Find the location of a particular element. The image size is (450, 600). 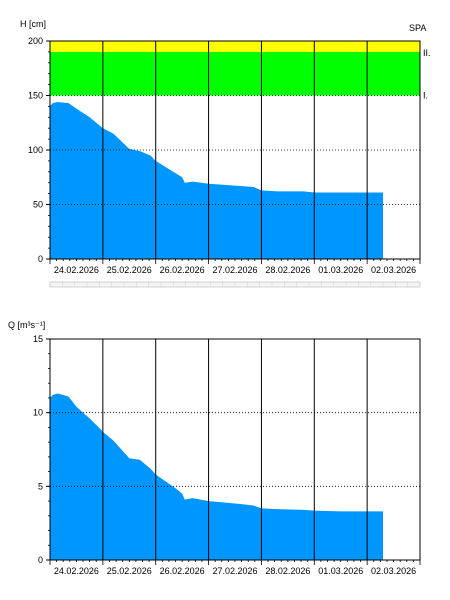

band-label-2: II. is located at coordinates (427, 53).